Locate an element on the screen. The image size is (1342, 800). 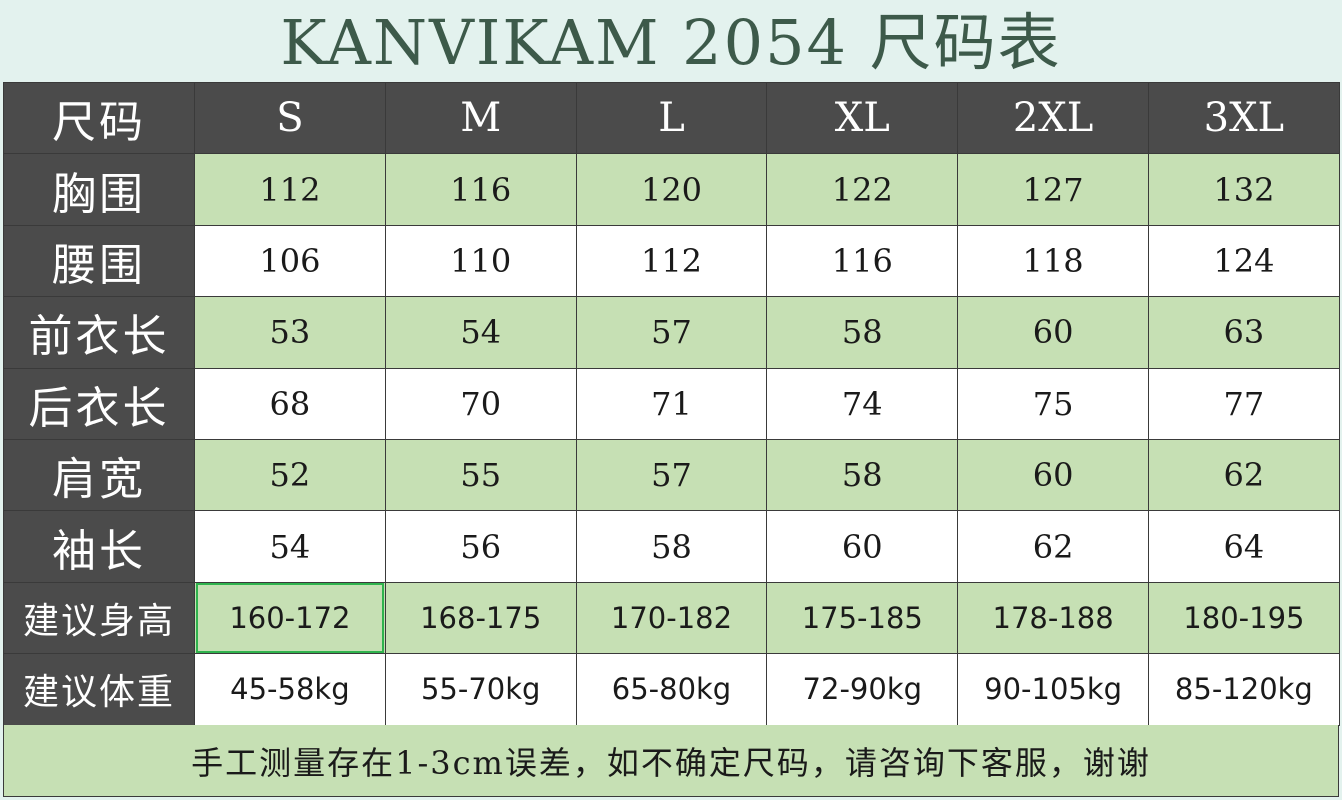
size-header-l: L is located at coordinates (671, 118).